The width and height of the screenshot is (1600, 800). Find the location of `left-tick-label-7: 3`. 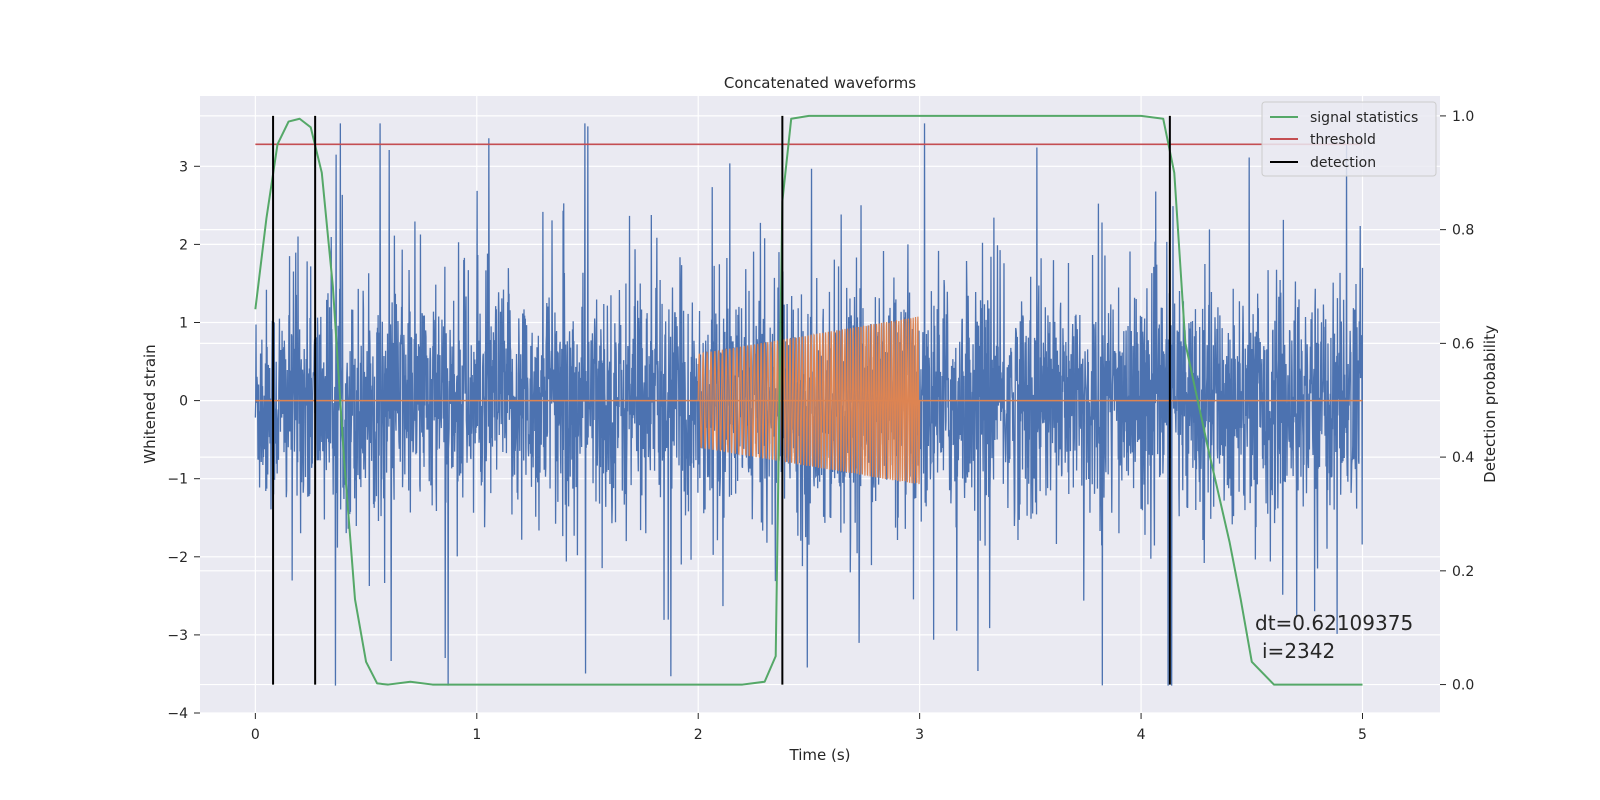

left-tick-label-7: 3 is located at coordinates (183, 167).